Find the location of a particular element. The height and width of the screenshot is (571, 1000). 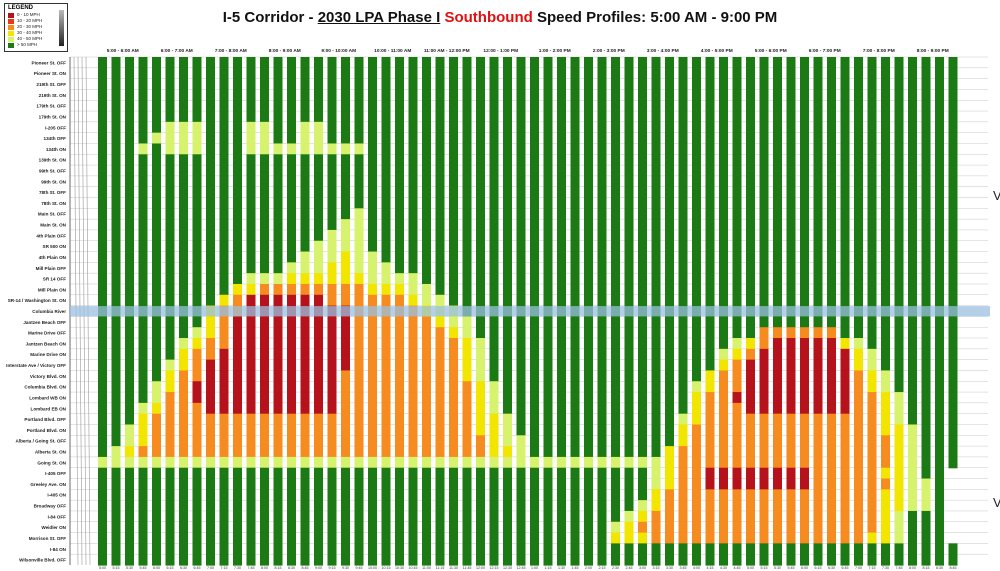

interval-label: 1:15 is located at coordinates (548, 568).